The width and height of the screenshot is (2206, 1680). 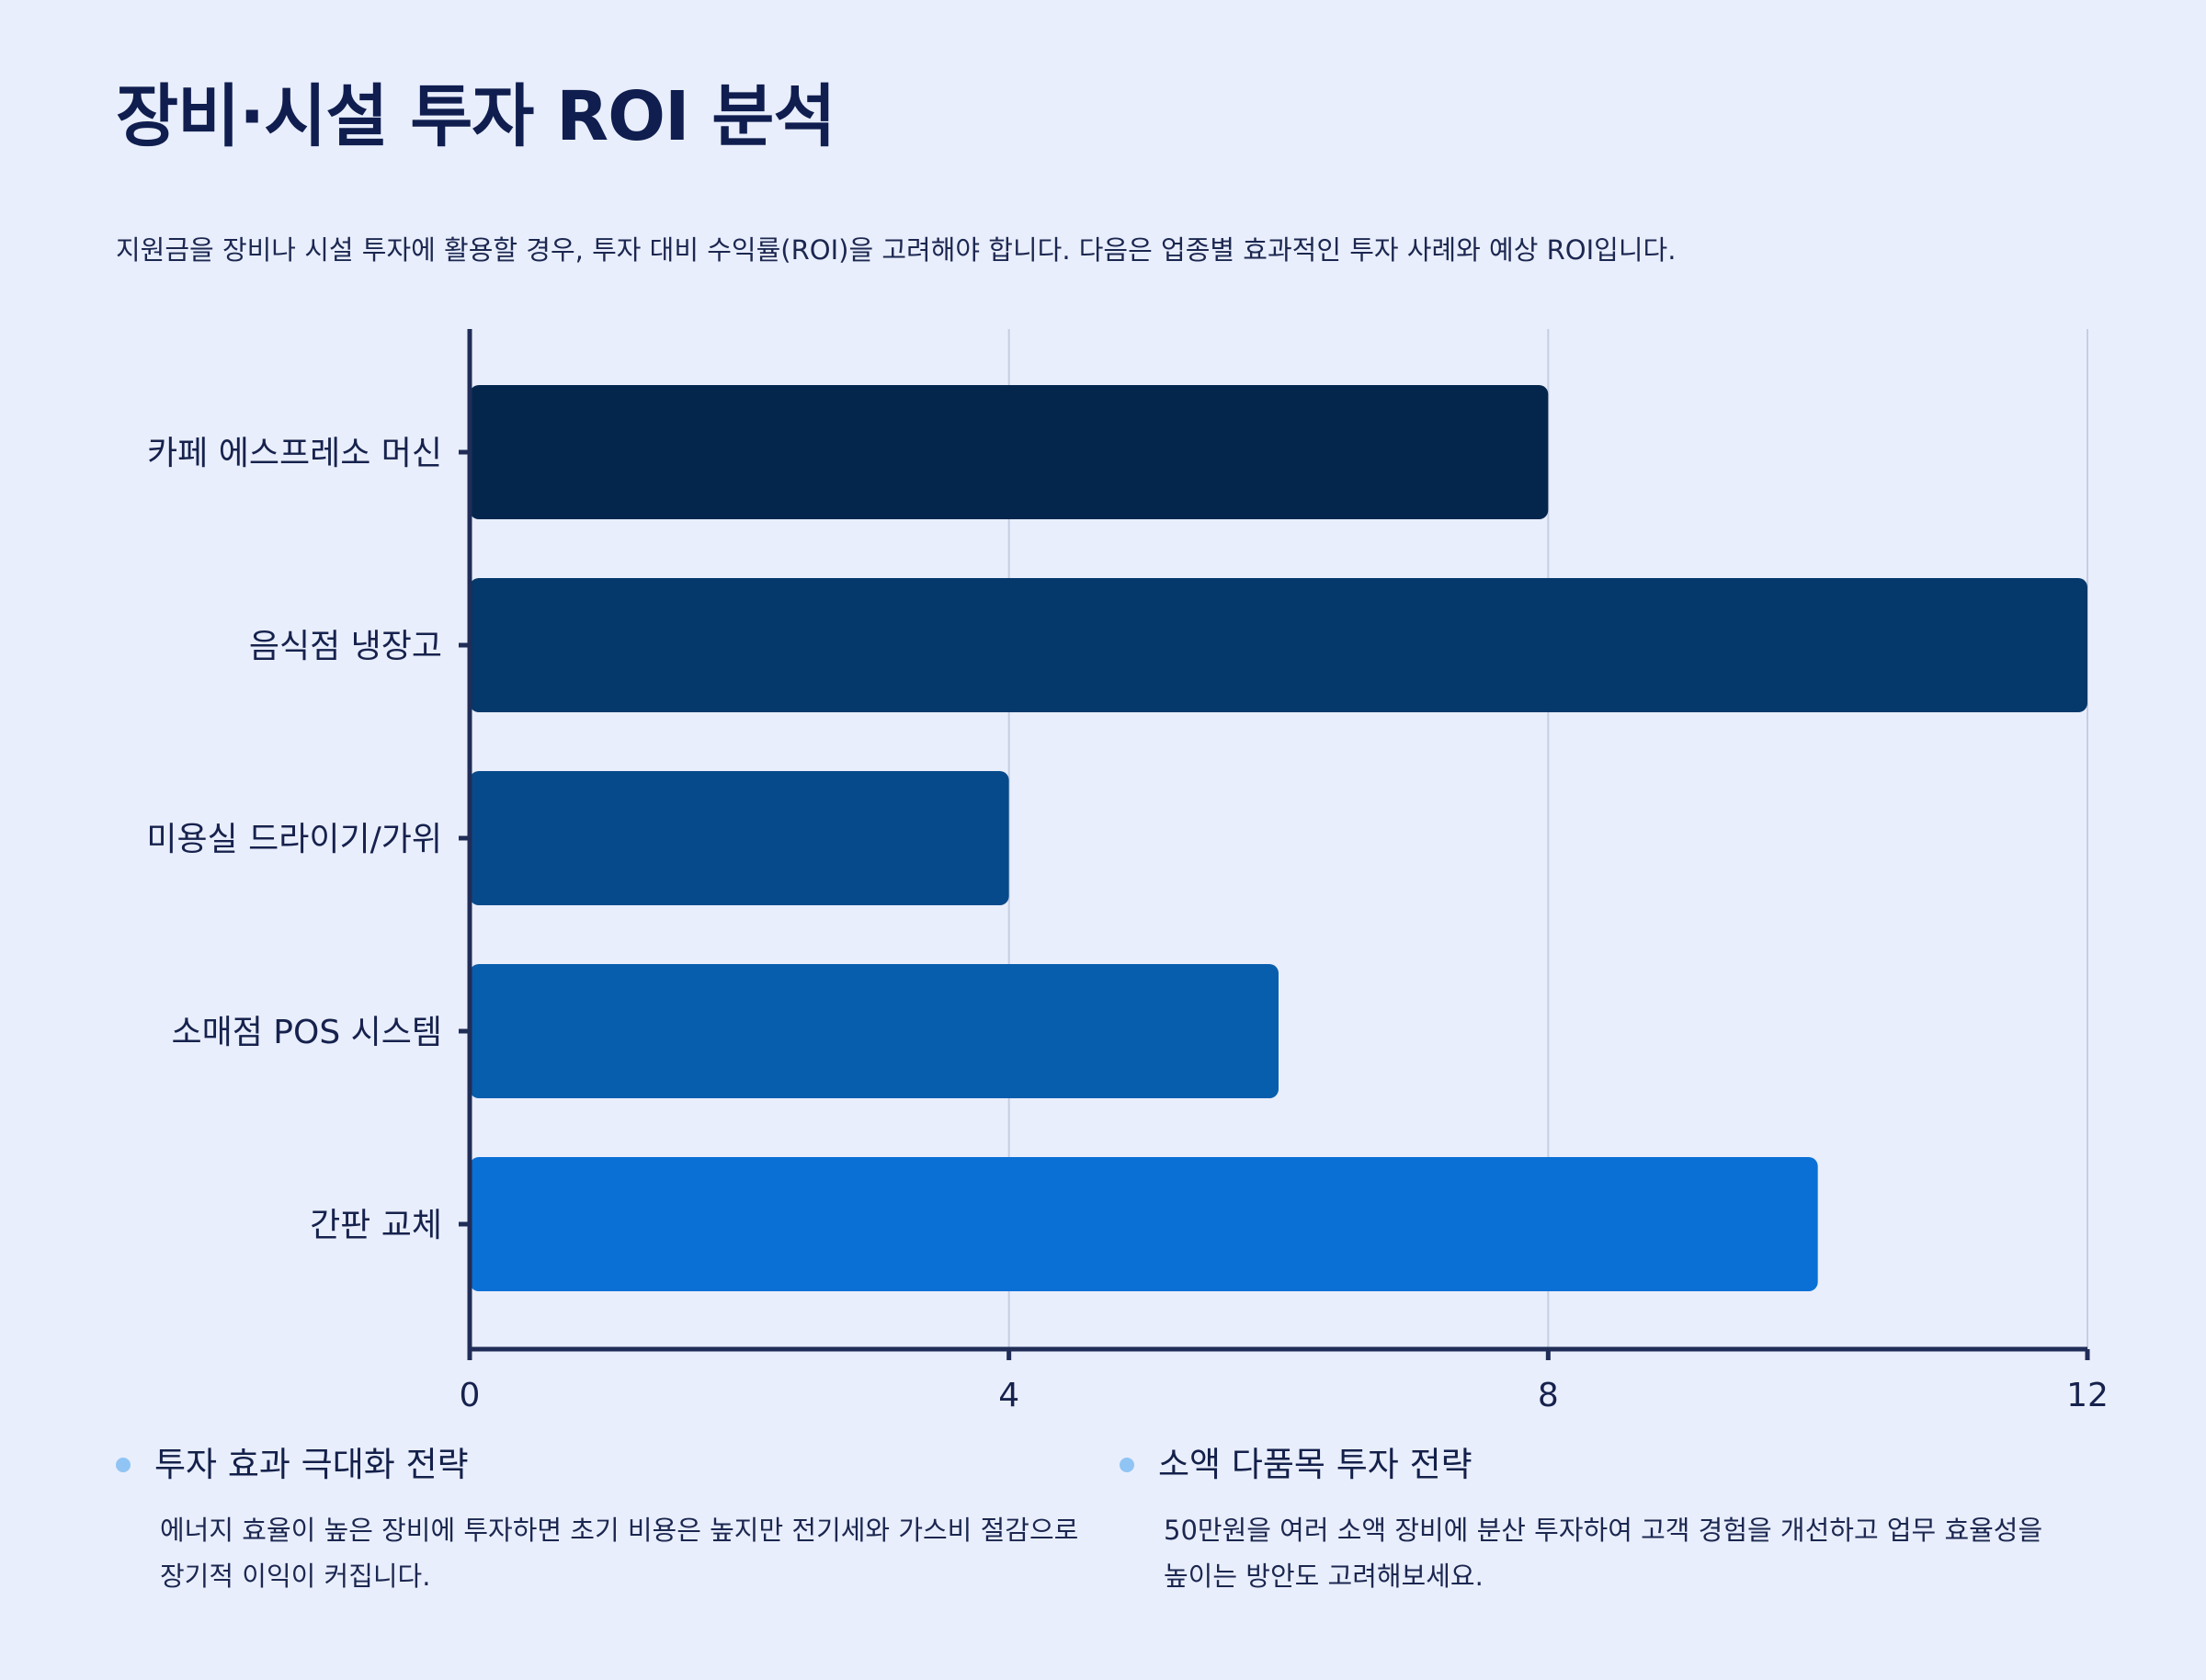 What do you see at coordinates (1008, 1395) in the screenshot?
I see `x-tick-label: 4` at bounding box center [1008, 1395].